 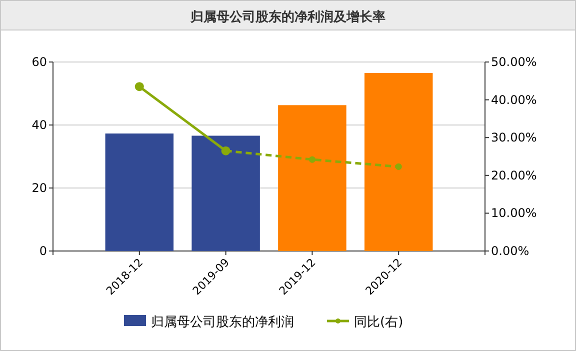 I want to click on y-tick-label: 0, so click(x=43, y=251).